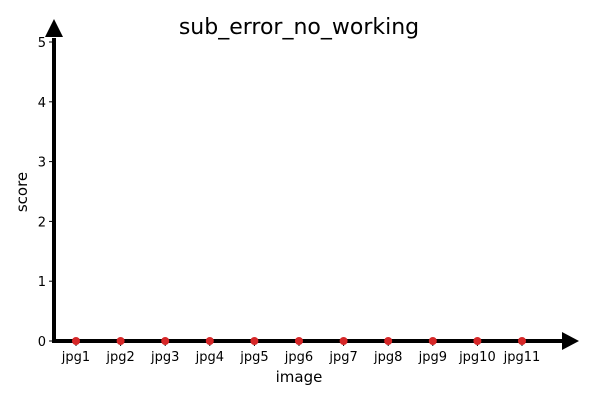  What do you see at coordinates (209, 357) in the screenshot?
I see `x-tick-label: jpg4` at bounding box center [209, 357].